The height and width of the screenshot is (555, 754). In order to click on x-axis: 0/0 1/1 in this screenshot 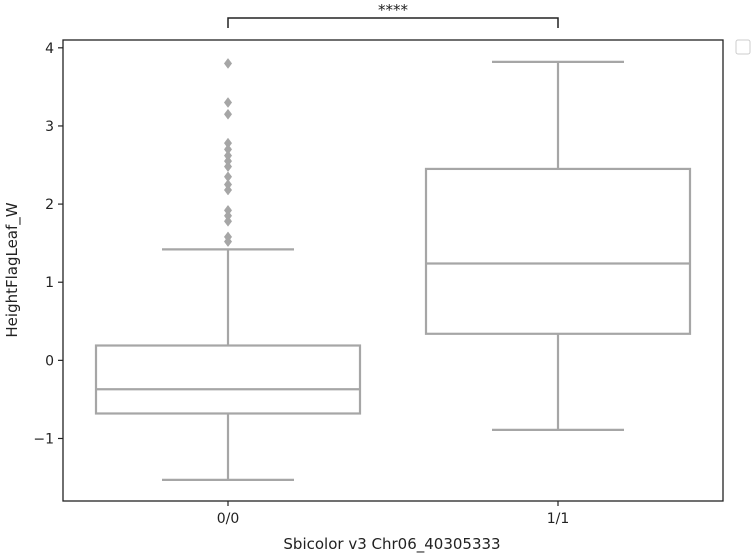, I will do `click(393, 514)`.